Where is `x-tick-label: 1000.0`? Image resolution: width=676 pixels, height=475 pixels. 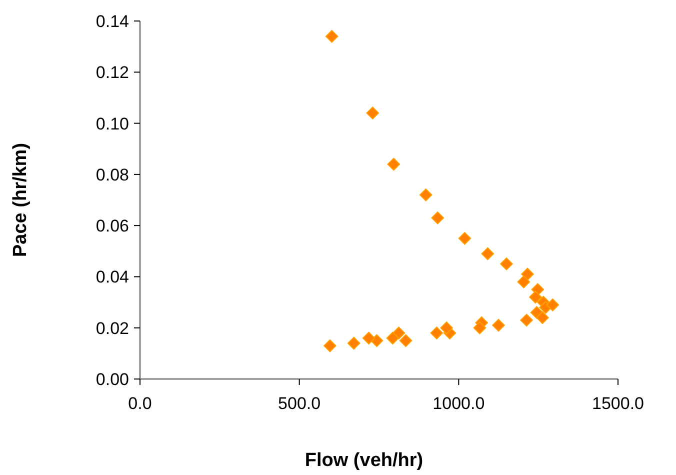
x-tick-label: 1000.0 is located at coordinates (458, 403).